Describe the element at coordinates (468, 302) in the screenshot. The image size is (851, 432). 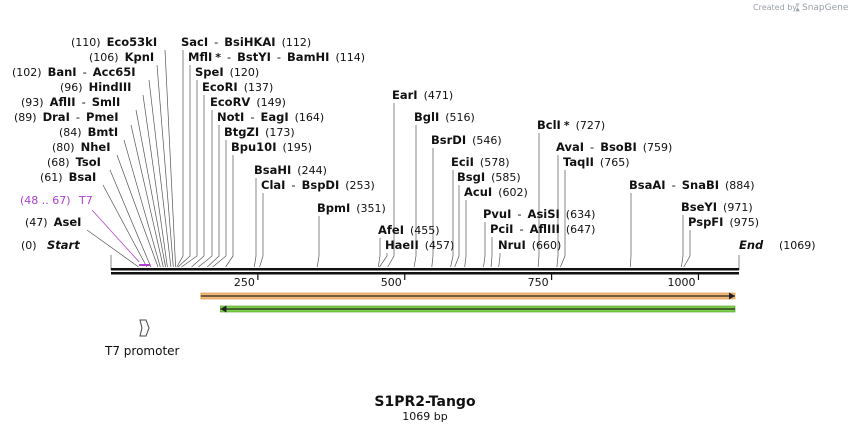
I see `feature-arrows` at that location.